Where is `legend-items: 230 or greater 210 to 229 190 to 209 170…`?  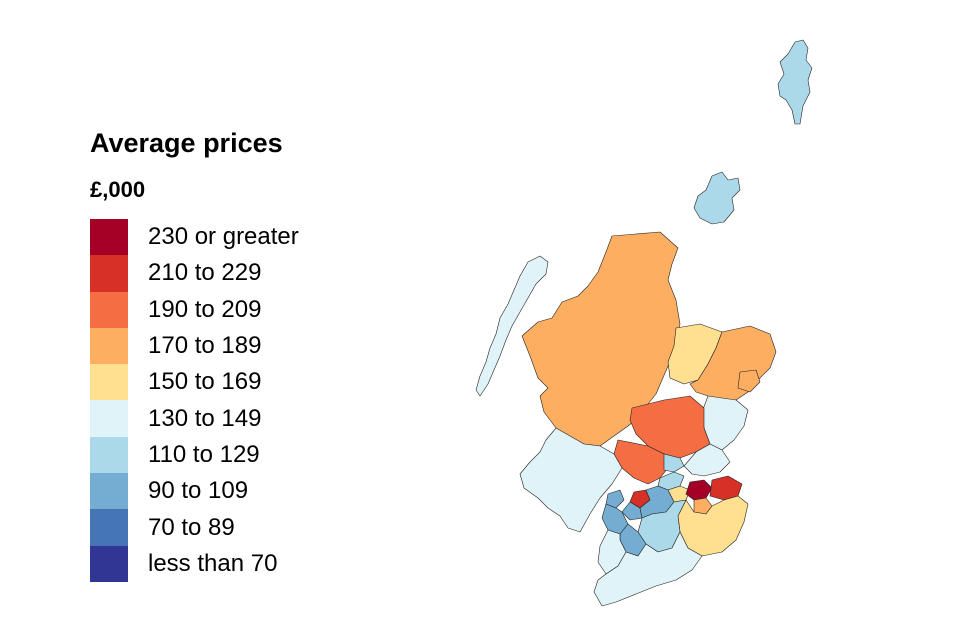 legend-items: 230 or greater 210 to 229 190 to 209 170… is located at coordinates (194, 400).